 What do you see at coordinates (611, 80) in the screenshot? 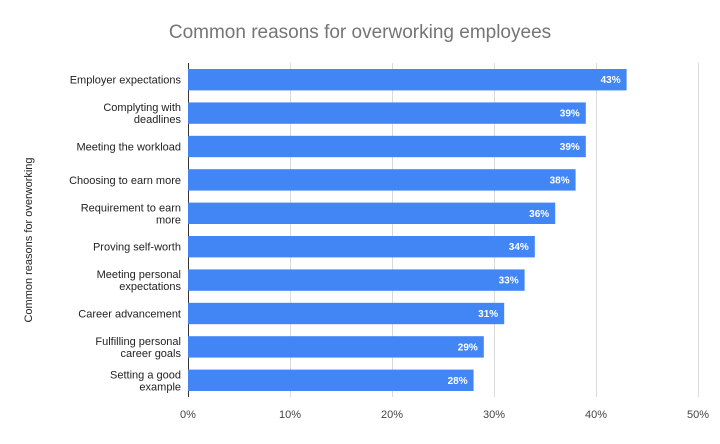
I see `data-label: 43%` at bounding box center [611, 80].